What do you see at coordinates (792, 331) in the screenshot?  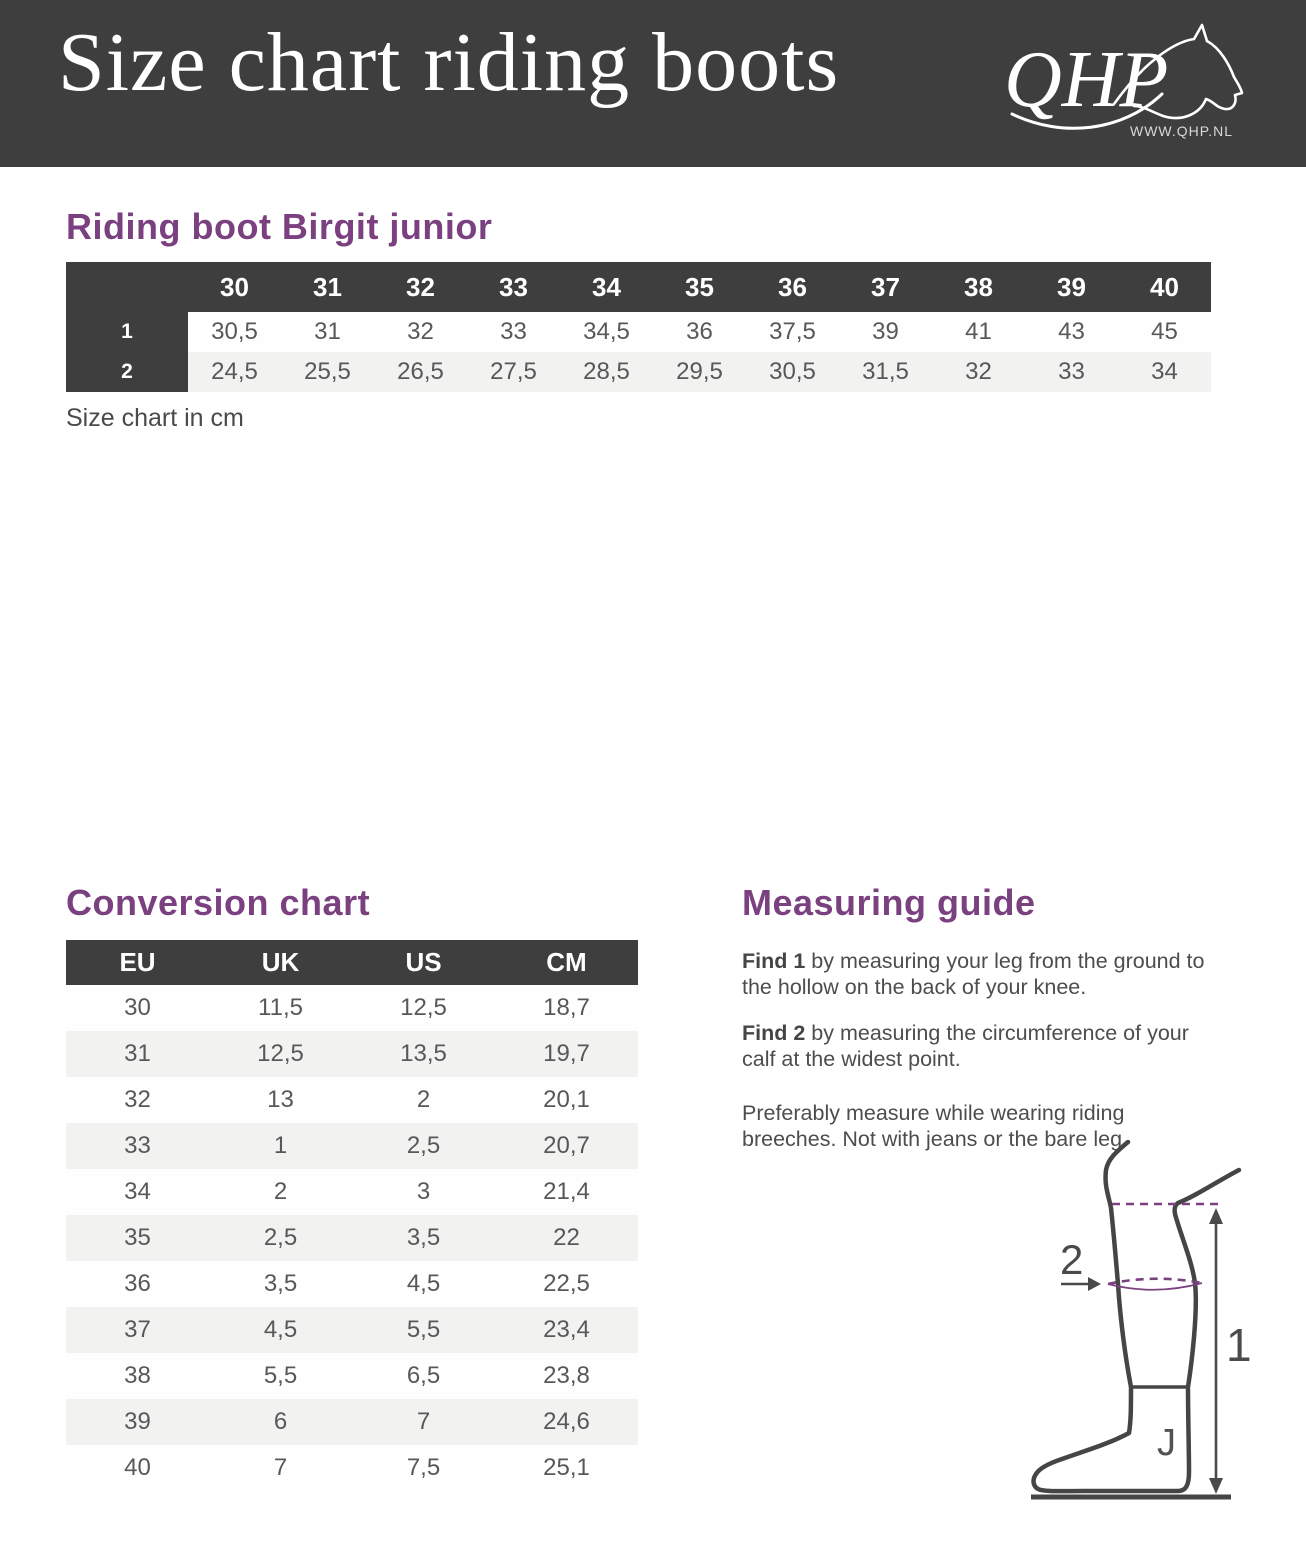 I see `size-value-cell: 37,5` at bounding box center [792, 331].